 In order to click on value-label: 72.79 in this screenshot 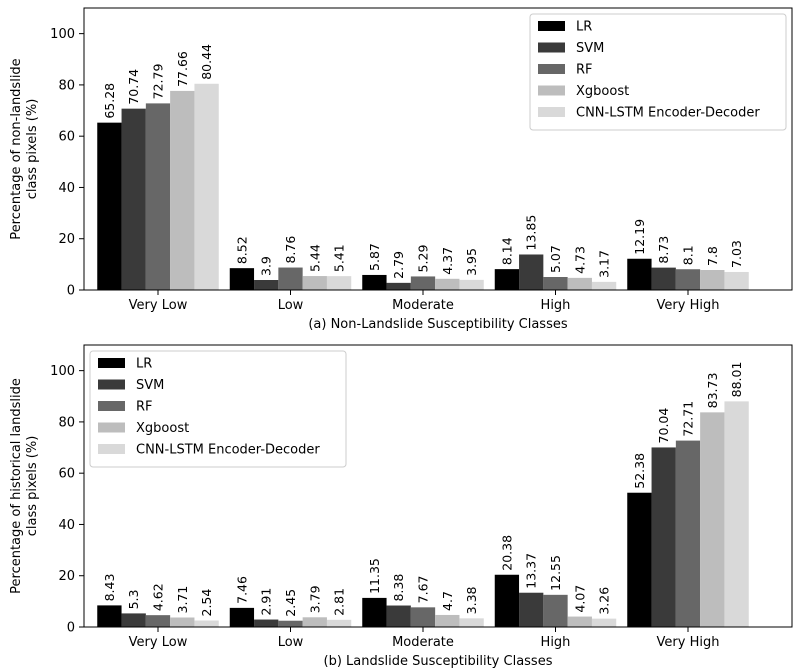, I will do `click(158, 82)`.